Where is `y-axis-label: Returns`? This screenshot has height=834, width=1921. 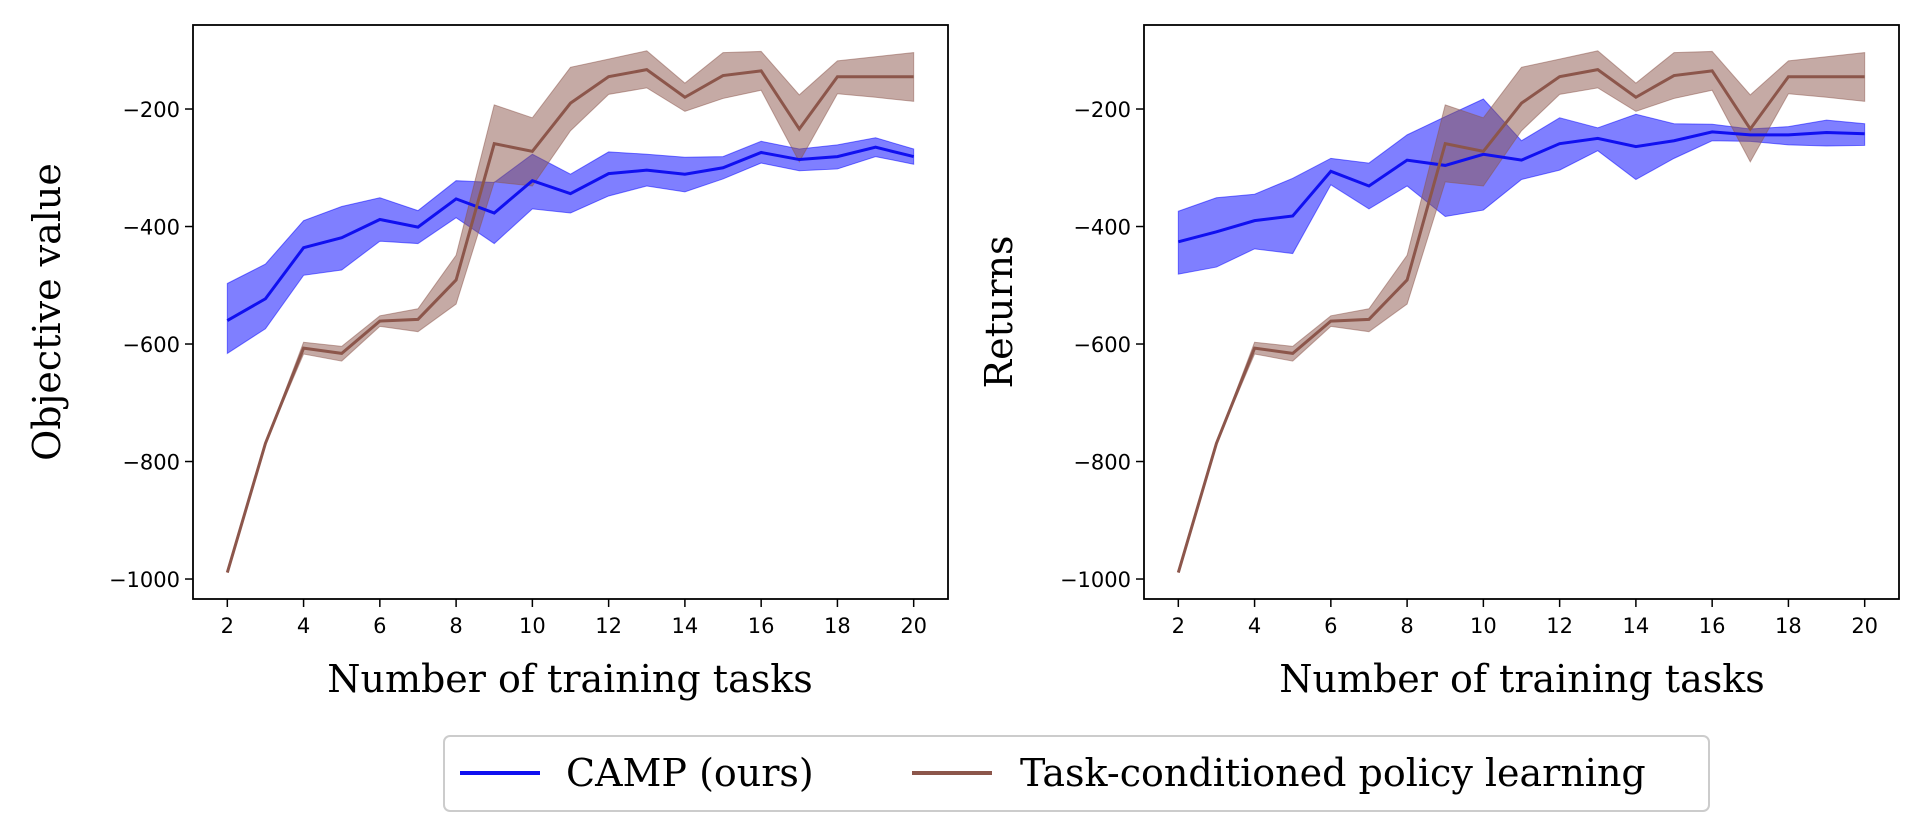
y-axis-label: Returns is located at coordinates (999, 312).